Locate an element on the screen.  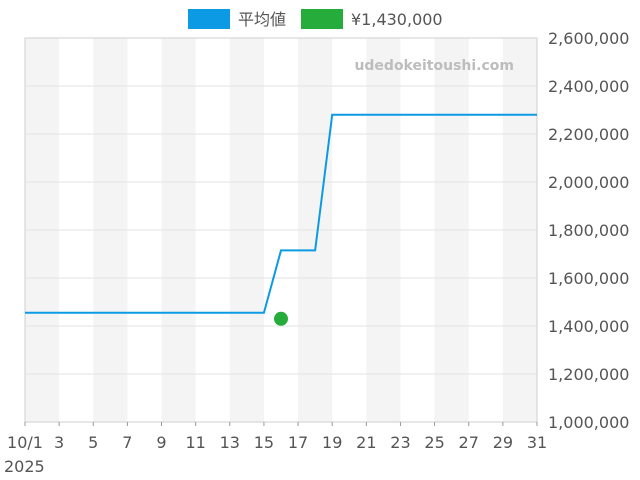
x-axis-year-label: 2025 is located at coordinates (24, 466).